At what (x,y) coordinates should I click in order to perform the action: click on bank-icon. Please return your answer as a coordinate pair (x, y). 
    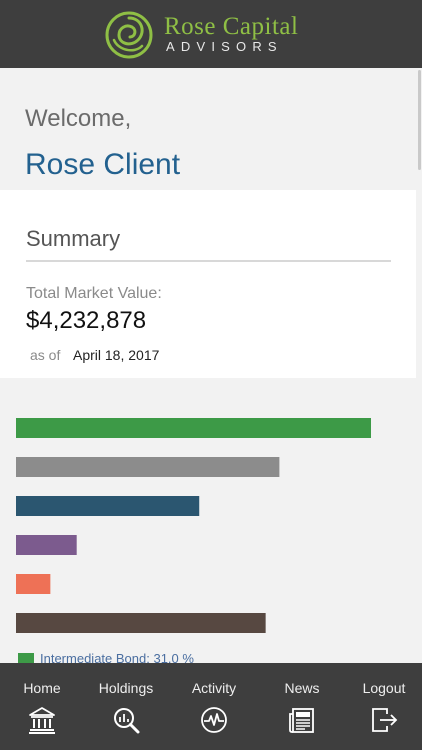
    Looking at the image, I should click on (42, 720).